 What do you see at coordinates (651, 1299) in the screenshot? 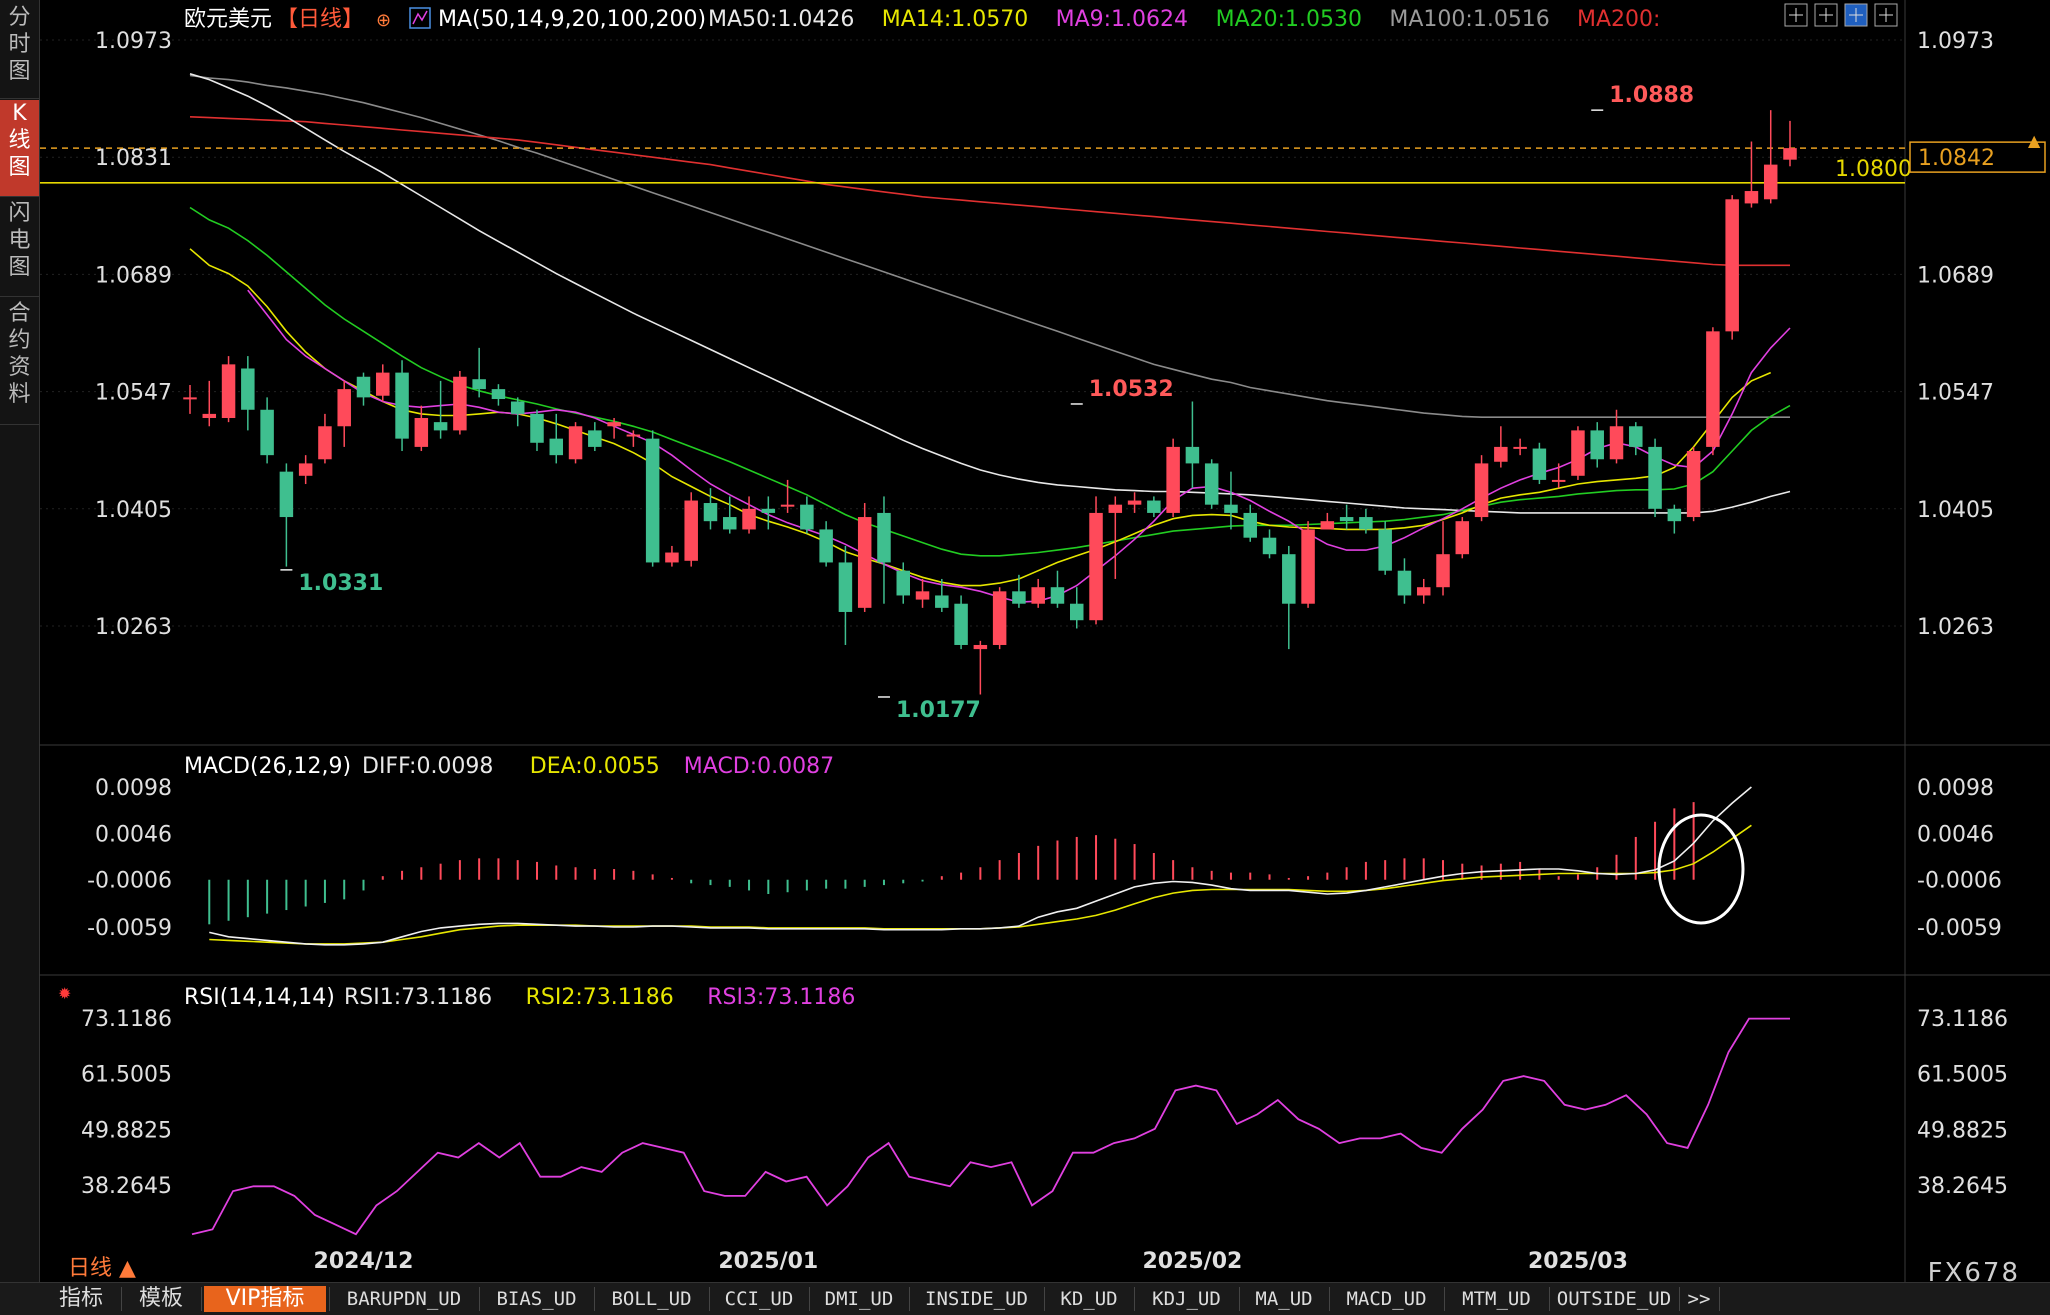
I see `tab-boll-ud: BOLL_UD` at bounding box center [651, 1299].